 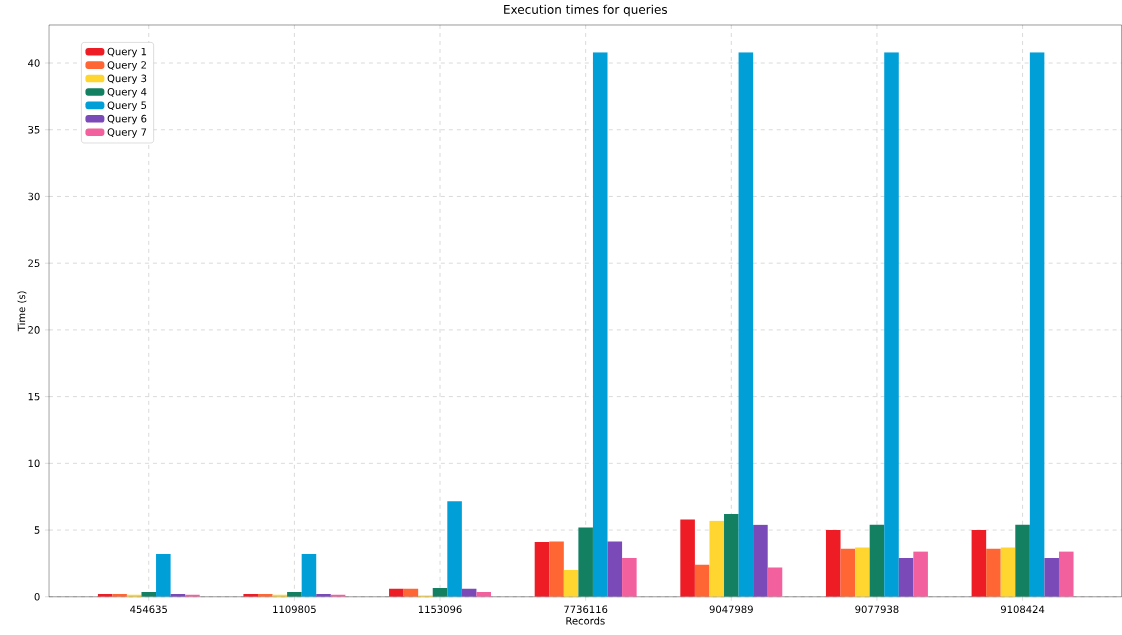 What do you see at coordinates (34, 397) in the screenshot?
I see `y-tick-label: 15` at bounding box center [34, 397].